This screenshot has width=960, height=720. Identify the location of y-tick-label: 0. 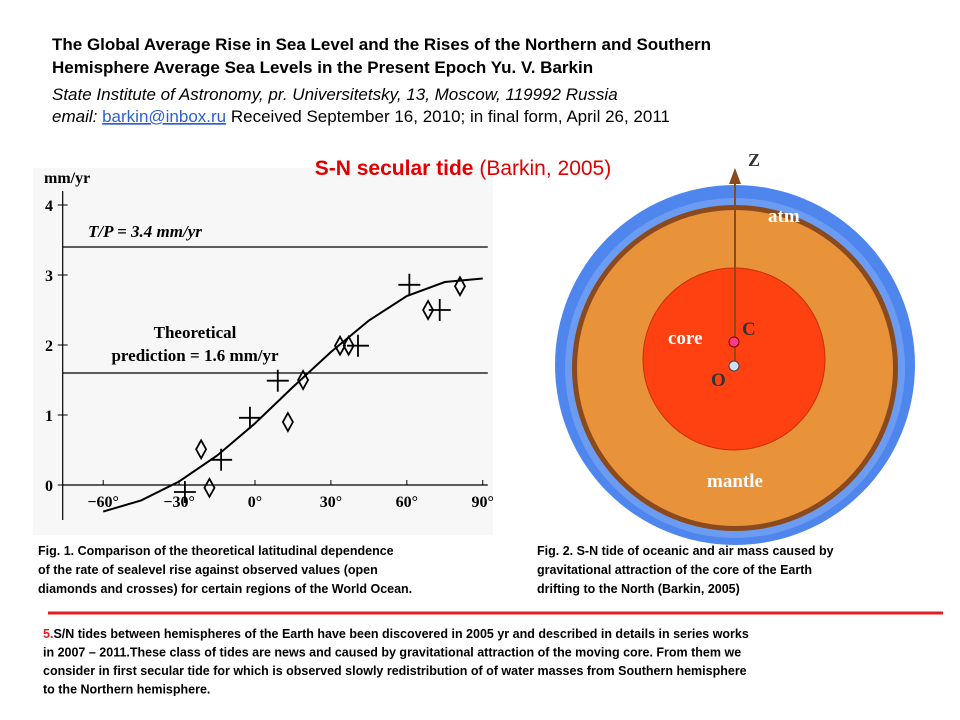
(49, 486).